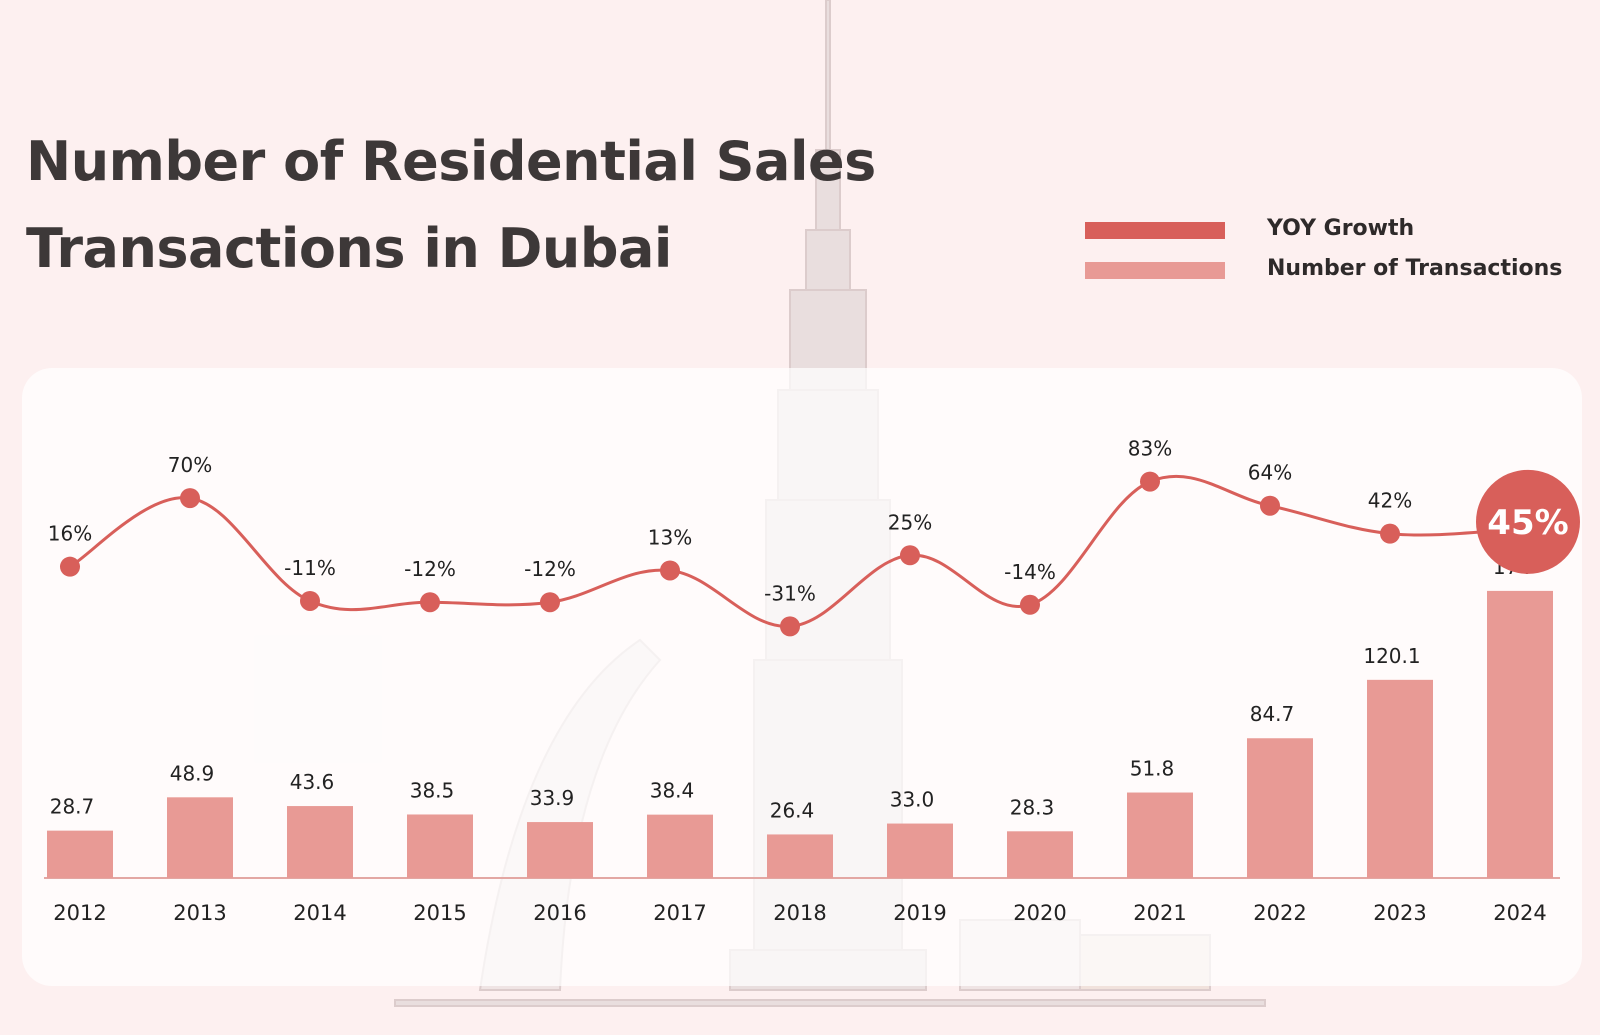  What do you see at coordinates (910, 522) in the screenshot?
I see `yoy-label-2019: 25%` at bounding box center [910, 522].